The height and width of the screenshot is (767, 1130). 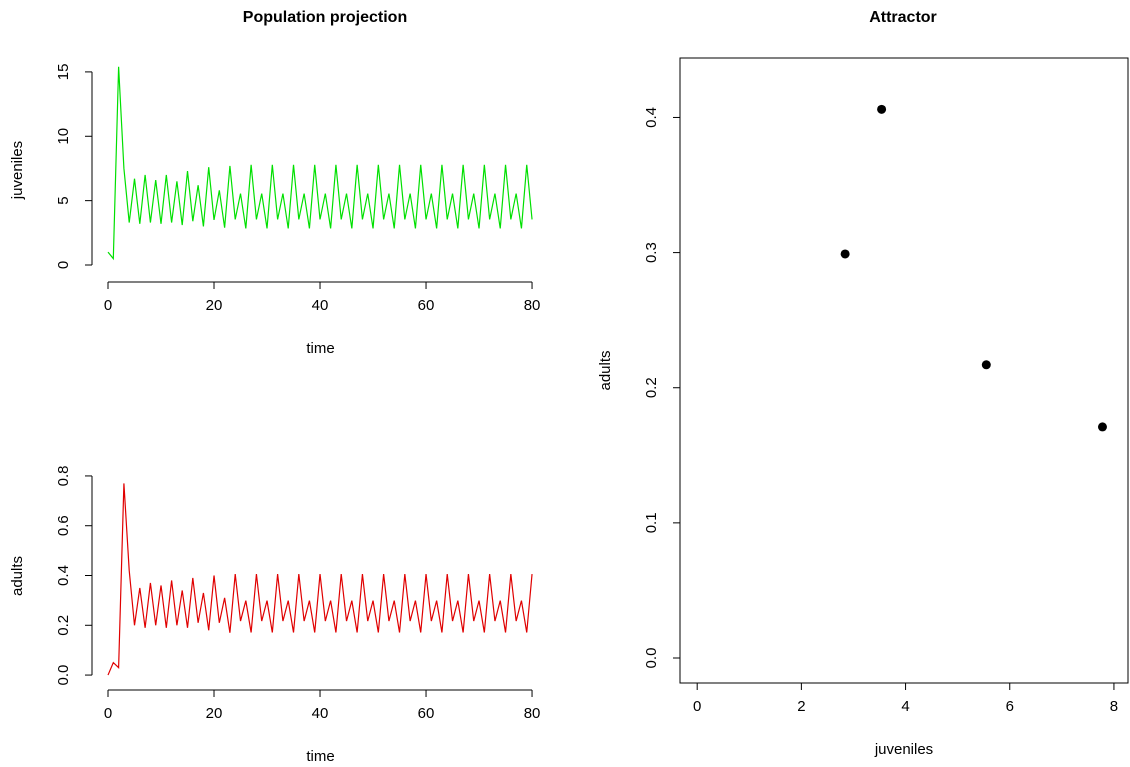 I want to click on x-tick-label: 4, so click(x=905, y=706).